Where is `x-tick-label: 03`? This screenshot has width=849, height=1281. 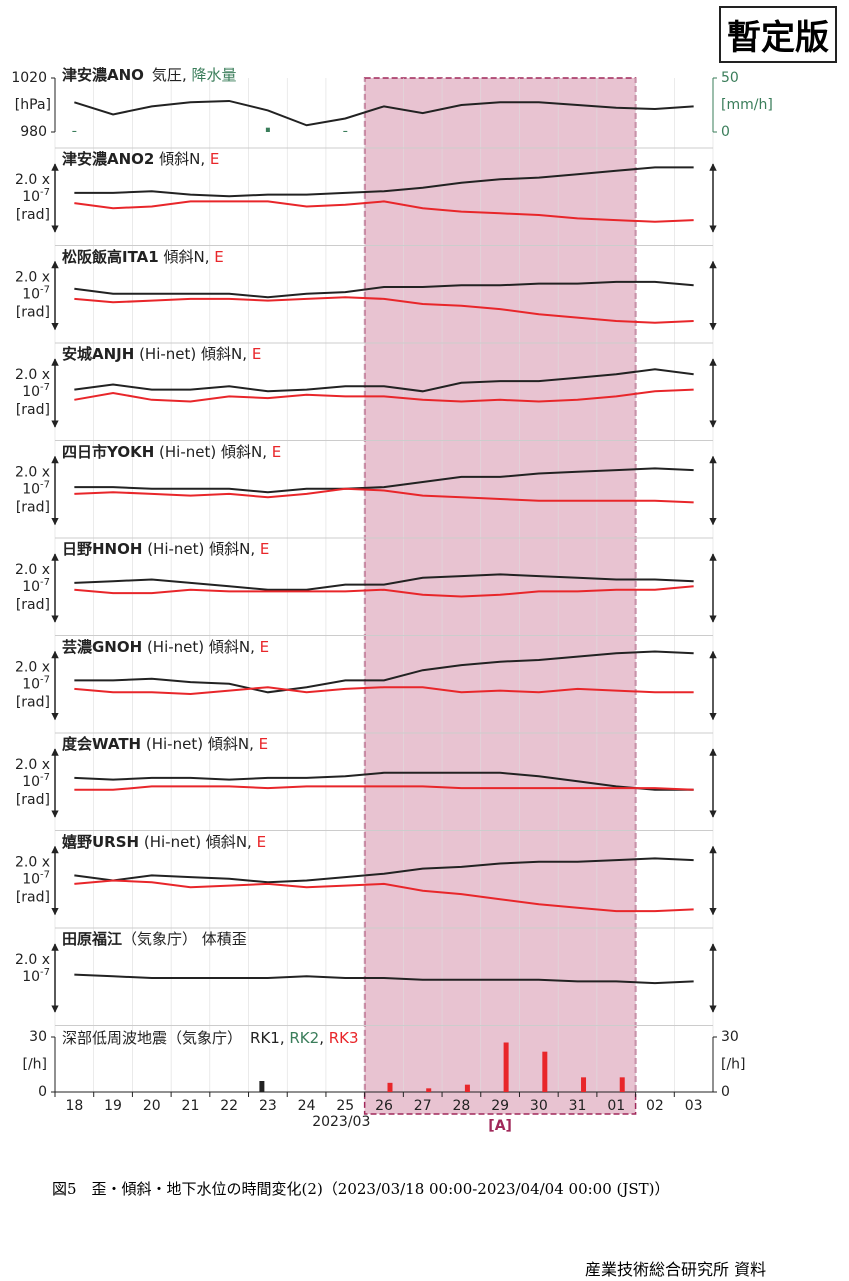
x-tick-label: 03 is located at coordinates (694, 1106).